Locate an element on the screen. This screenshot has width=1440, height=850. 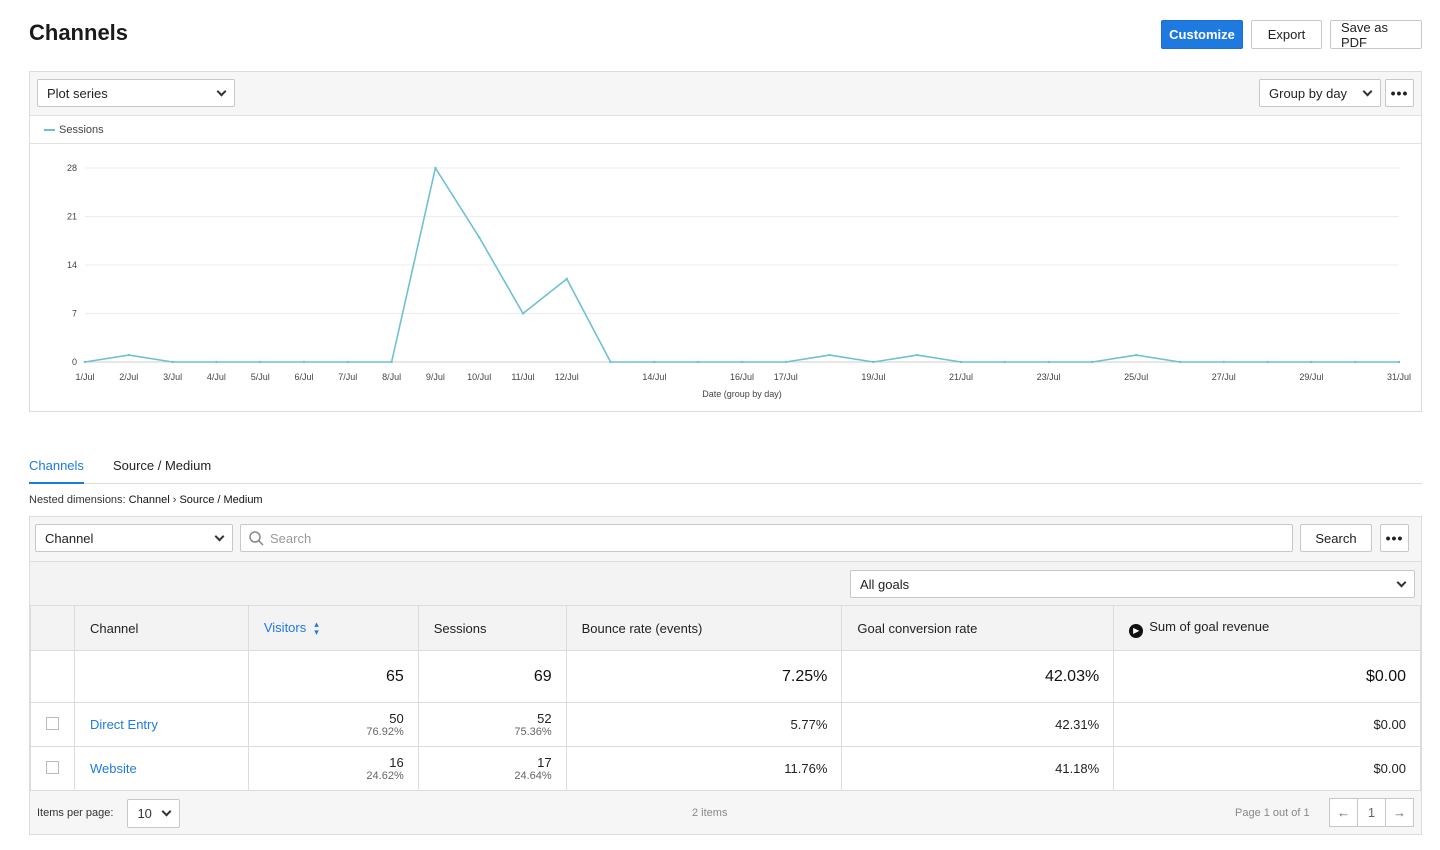
totals-checkbox-cell is located at coordinates (52, 676).